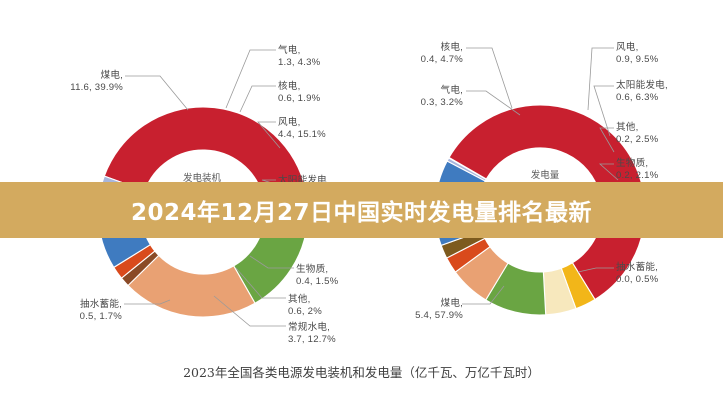 The height and width of the screenshot is (400, 723). Describe the element at coordinates (96, 88) in the screenshot. I see `left-label-coal-value: 11.6, 39.9%` at that location.